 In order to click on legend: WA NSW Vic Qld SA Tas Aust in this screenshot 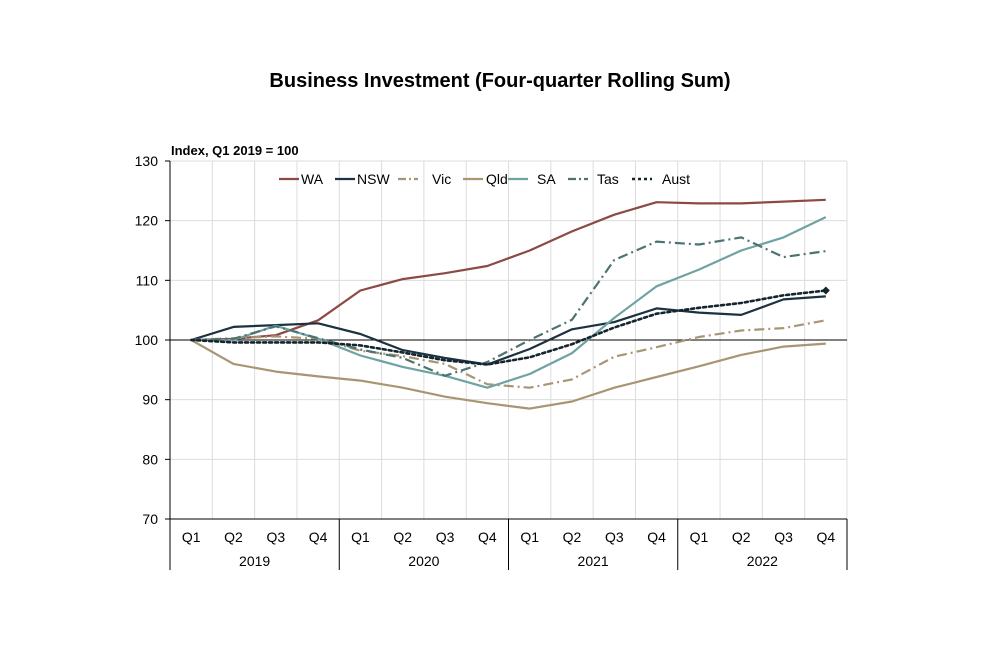, I will do `click(484, 179)`.